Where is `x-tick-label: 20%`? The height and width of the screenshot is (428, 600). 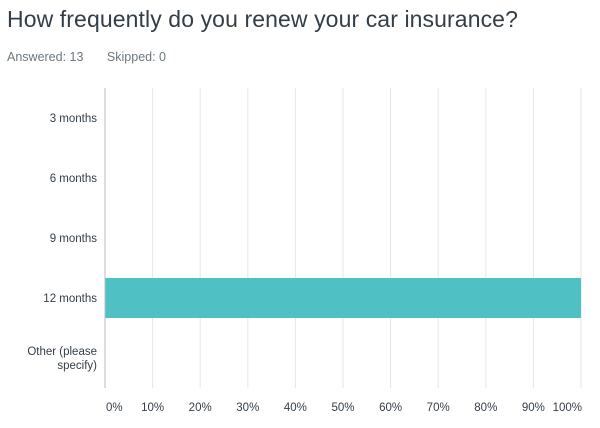 x-tick-label: 20% is located at coordinates (200, 408).